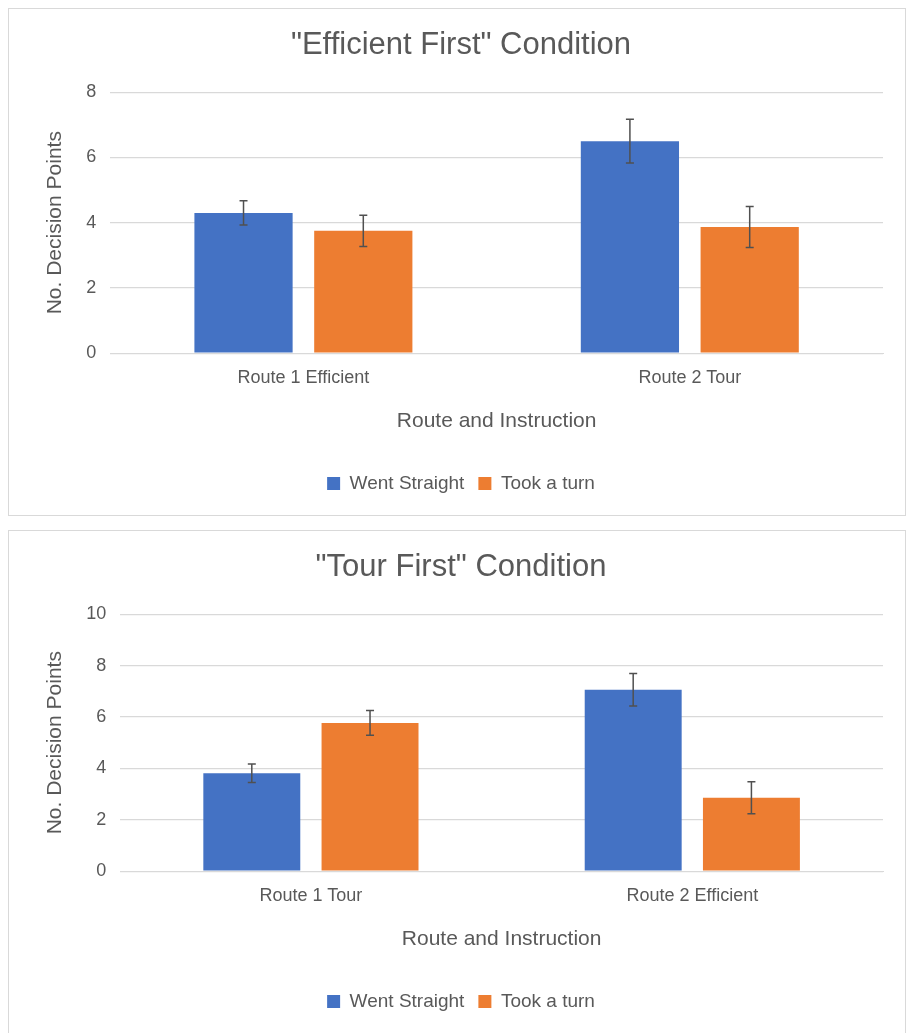  I want to click on x-tick-label: Route 1 Tour, so click(311, 894).